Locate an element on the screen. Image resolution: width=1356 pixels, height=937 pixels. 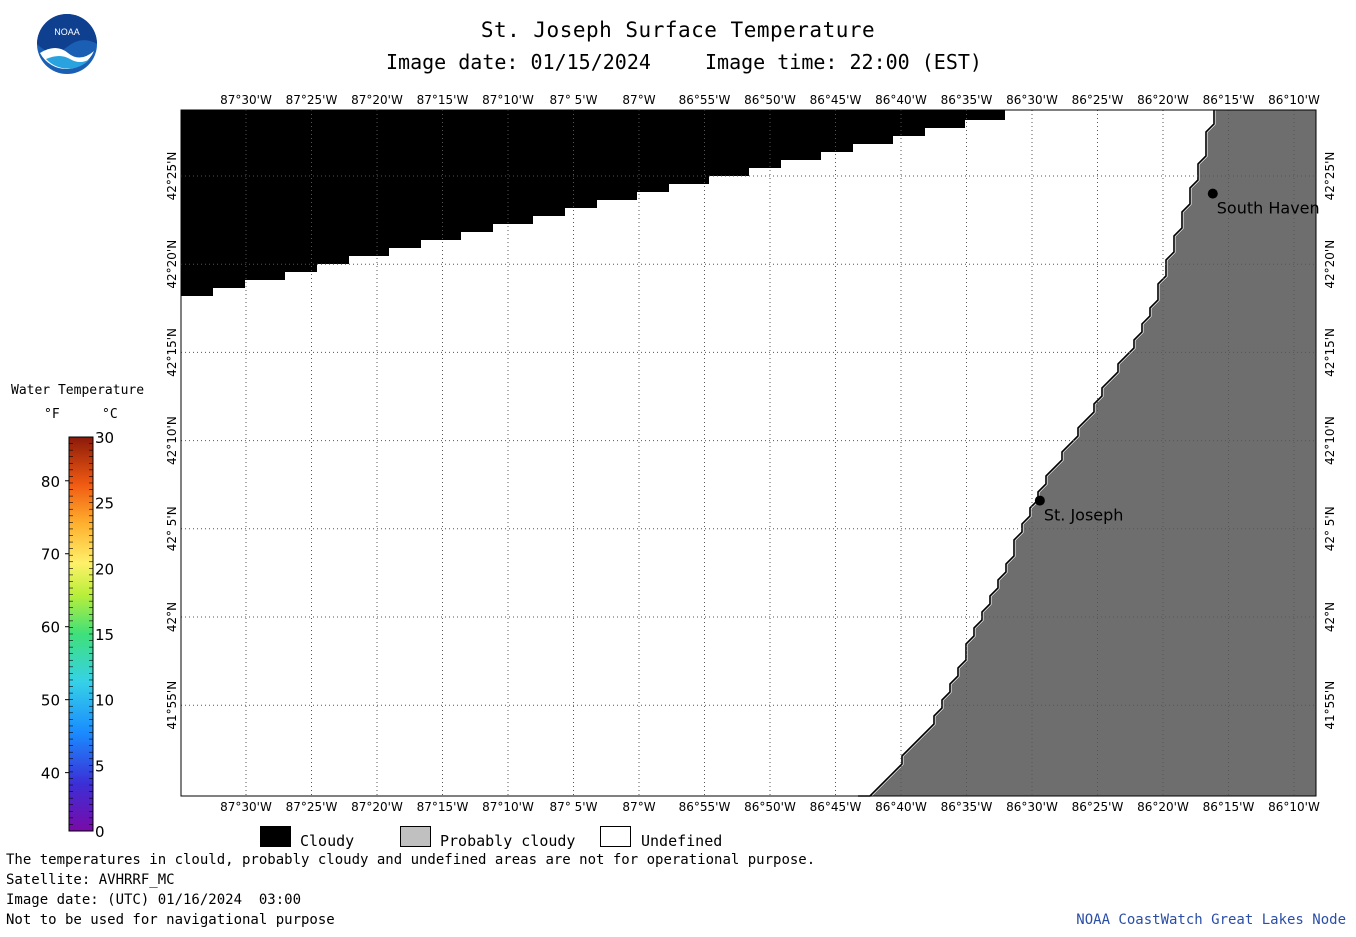
lon-label-bottom: 87°25'W is located at coordinates (312, 807).